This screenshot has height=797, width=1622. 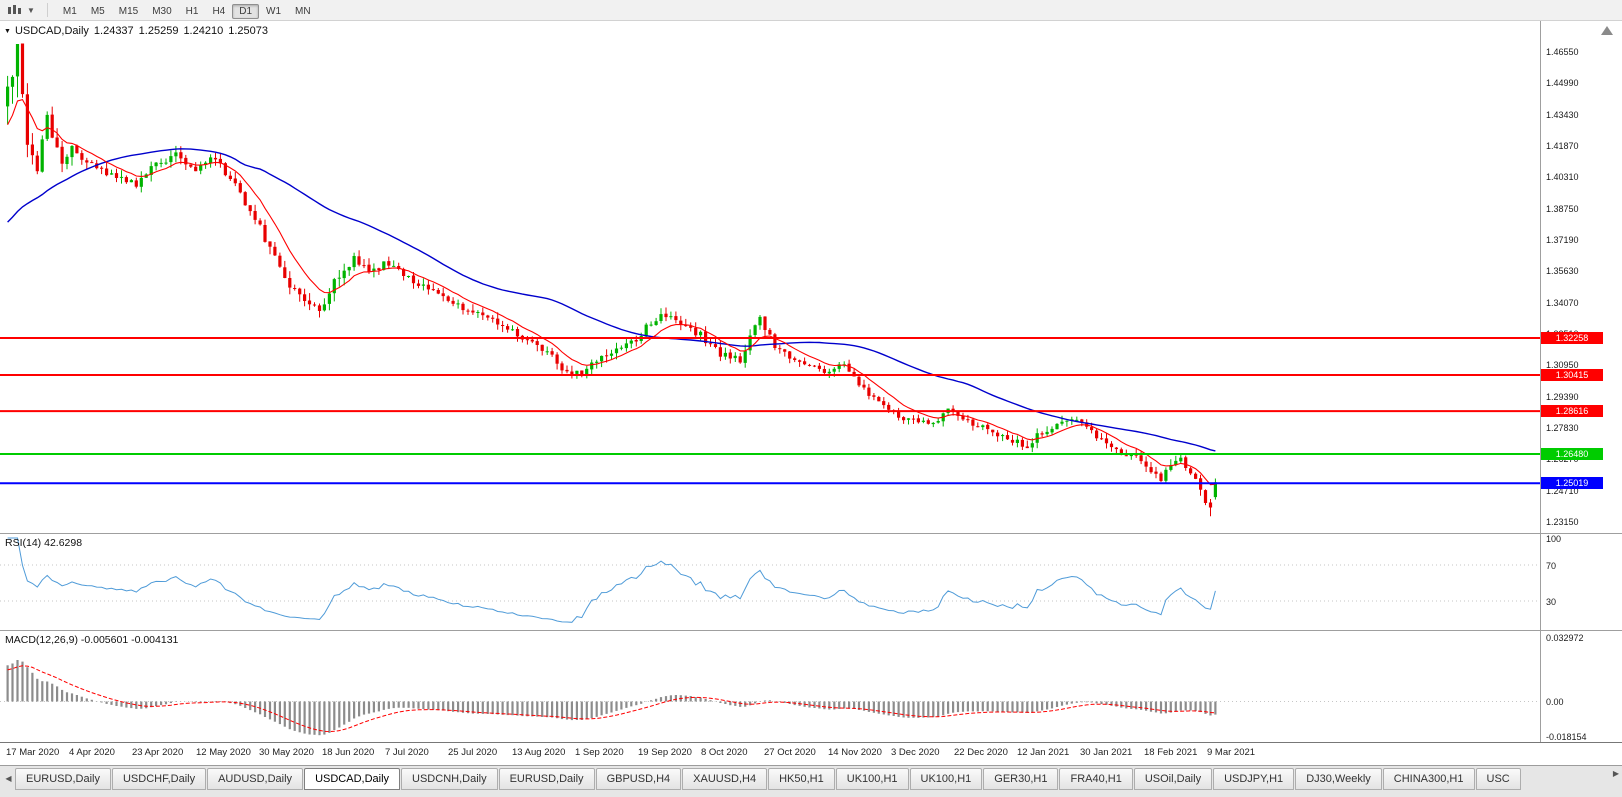 I want to click on timeframe-buttons: M1 M5 M15 M30 H1 H4 D1 W1 MN, so click(x=187, y=10).